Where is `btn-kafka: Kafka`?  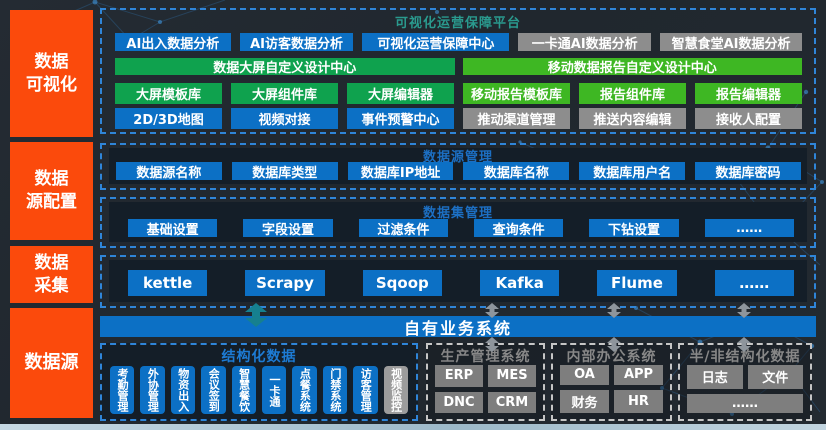 btn-kafka: Kafka is located at coordinates (519, 283).